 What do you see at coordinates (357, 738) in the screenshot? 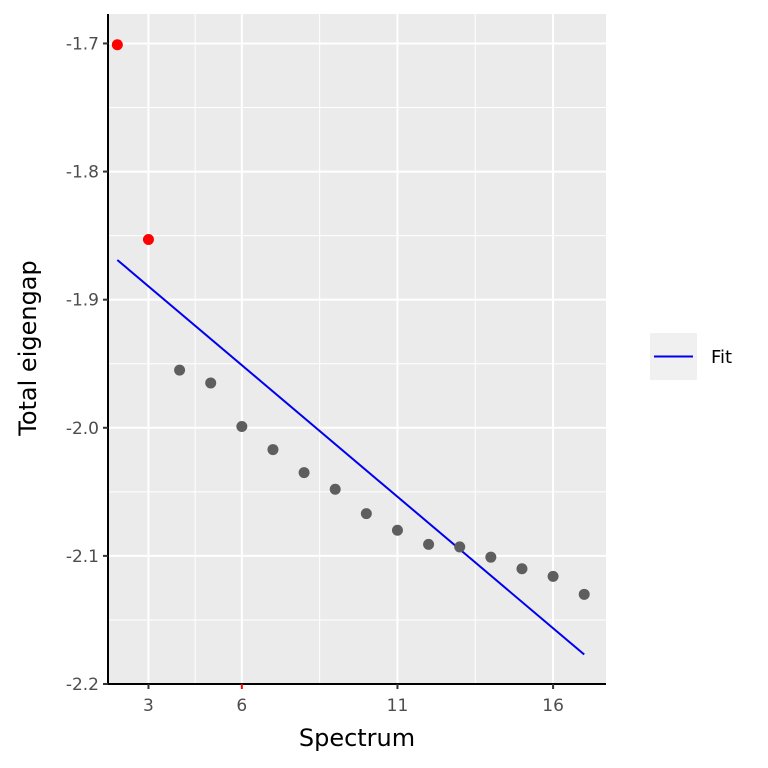
I see `x-axis-title: Spectrum` at bounding box center [357, 738].